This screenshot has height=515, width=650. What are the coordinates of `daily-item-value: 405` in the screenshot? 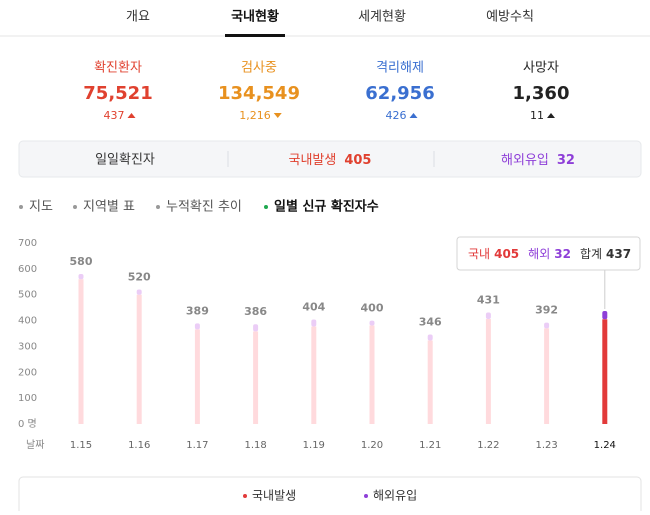 It's located at (357, 160).